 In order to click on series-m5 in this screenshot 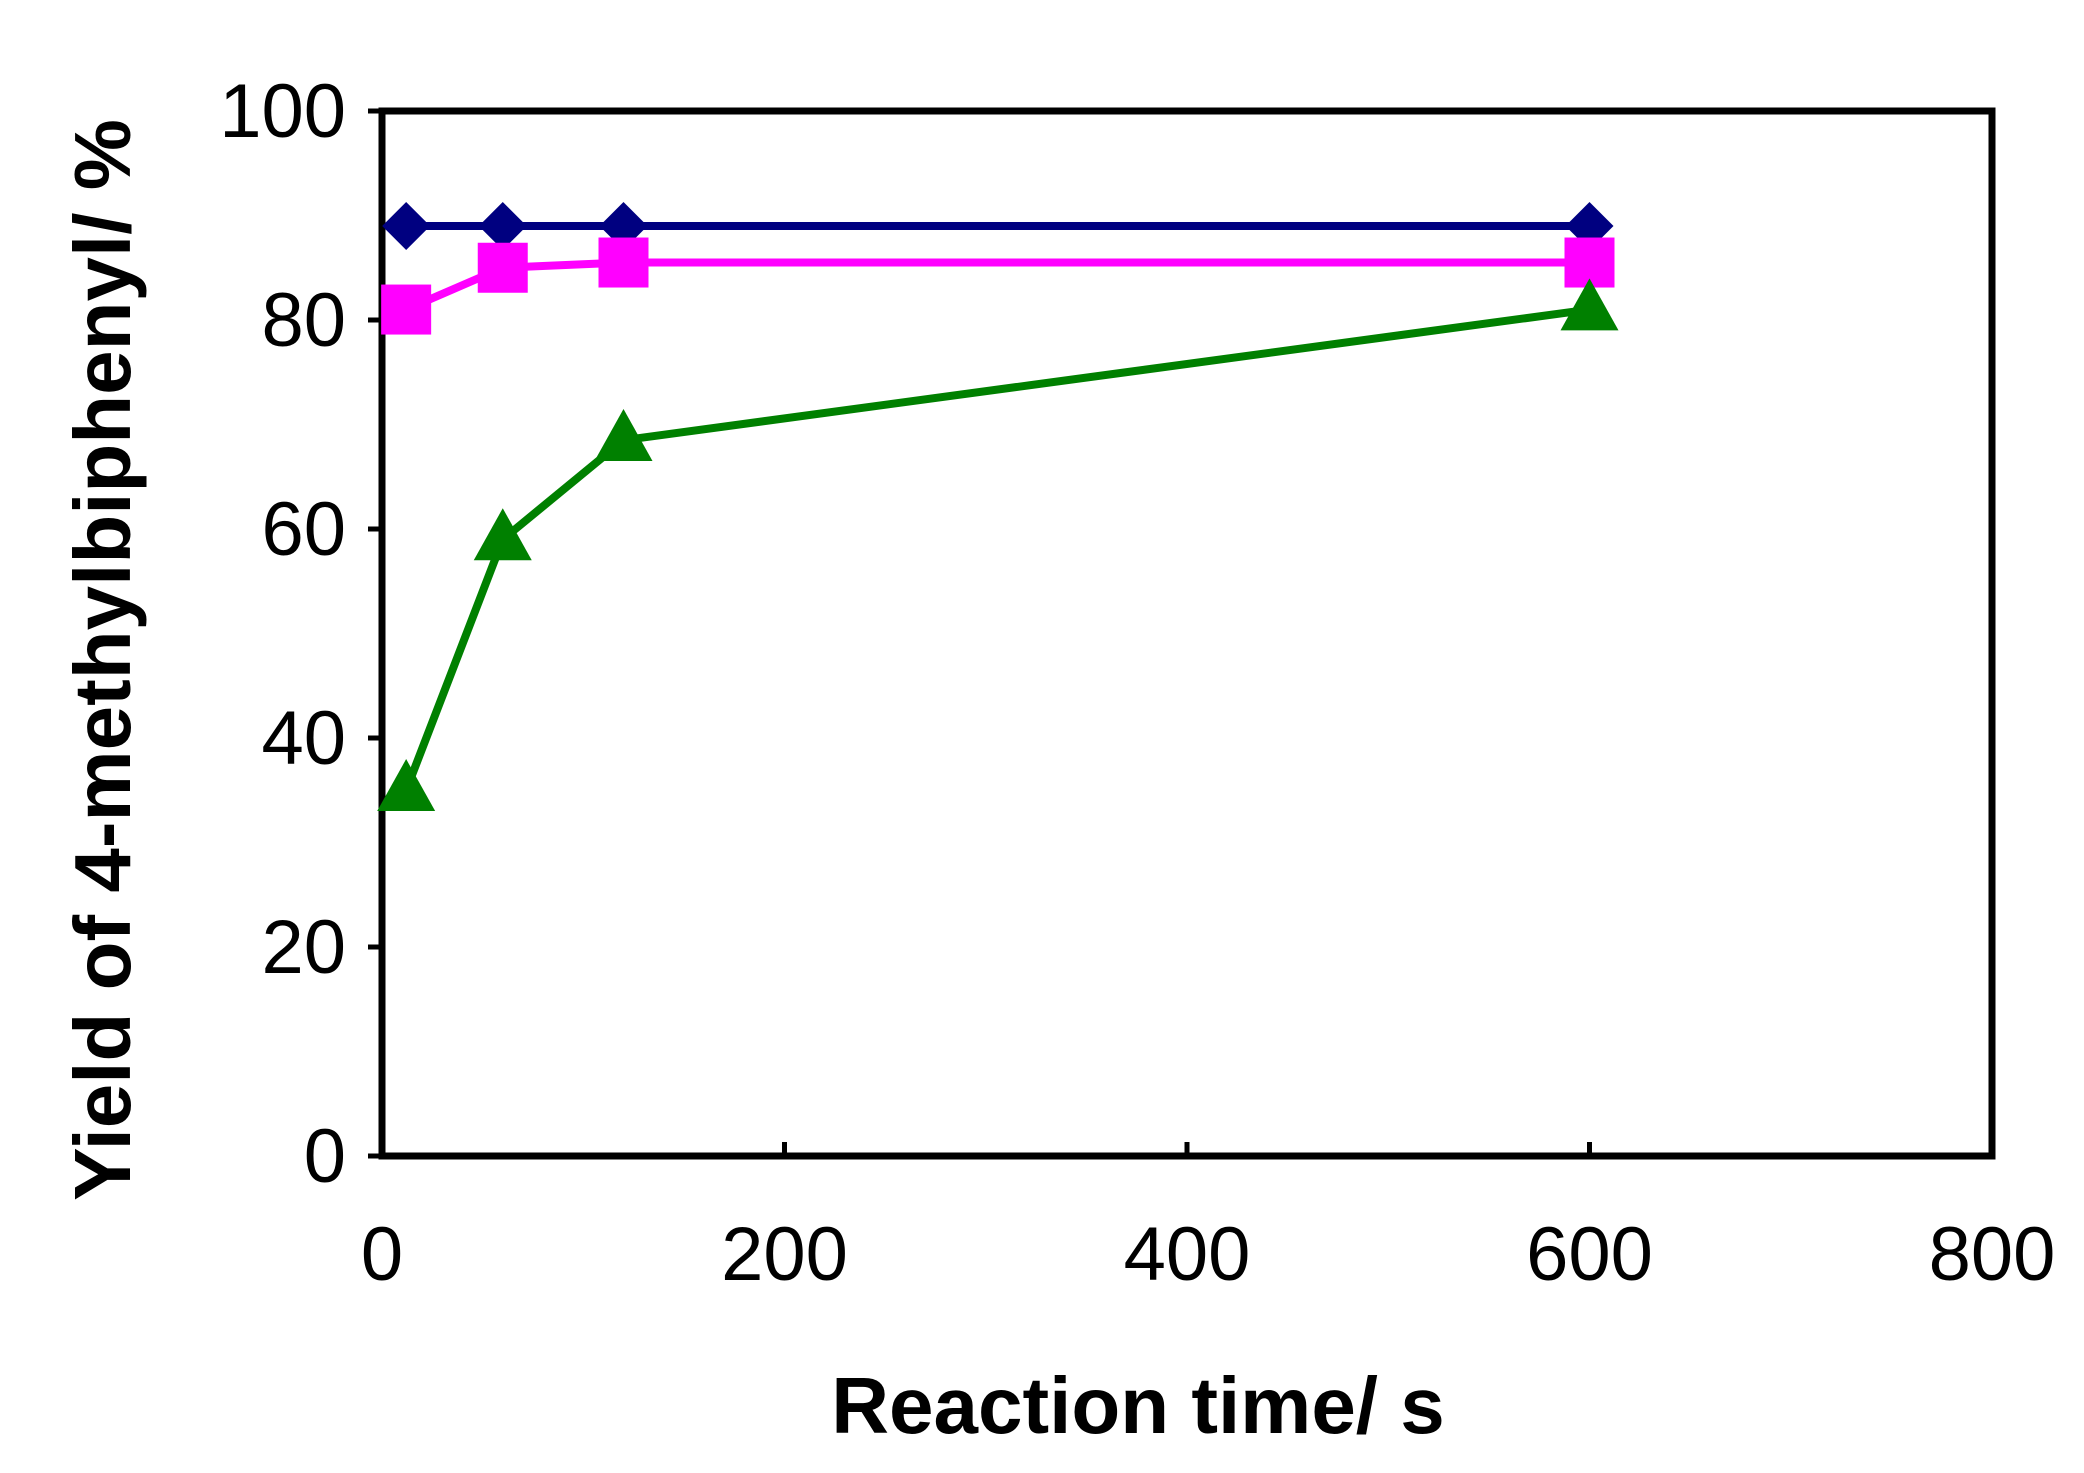, I will do `click(998, 286)`.